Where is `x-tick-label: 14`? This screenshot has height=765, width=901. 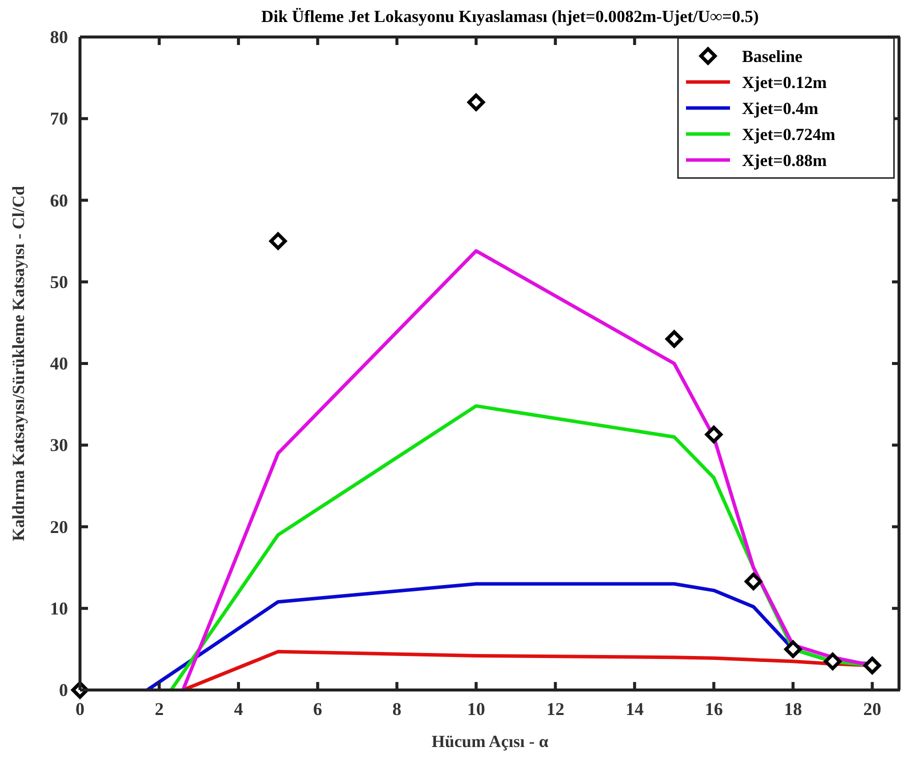
x-tick-label: 14 is located at coordinates (635, 709).